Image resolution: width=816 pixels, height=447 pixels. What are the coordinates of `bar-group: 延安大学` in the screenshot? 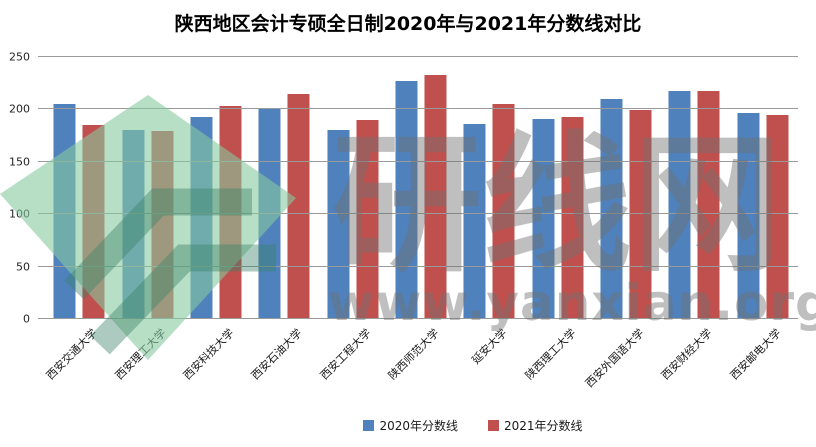 It's located at (490, 212).